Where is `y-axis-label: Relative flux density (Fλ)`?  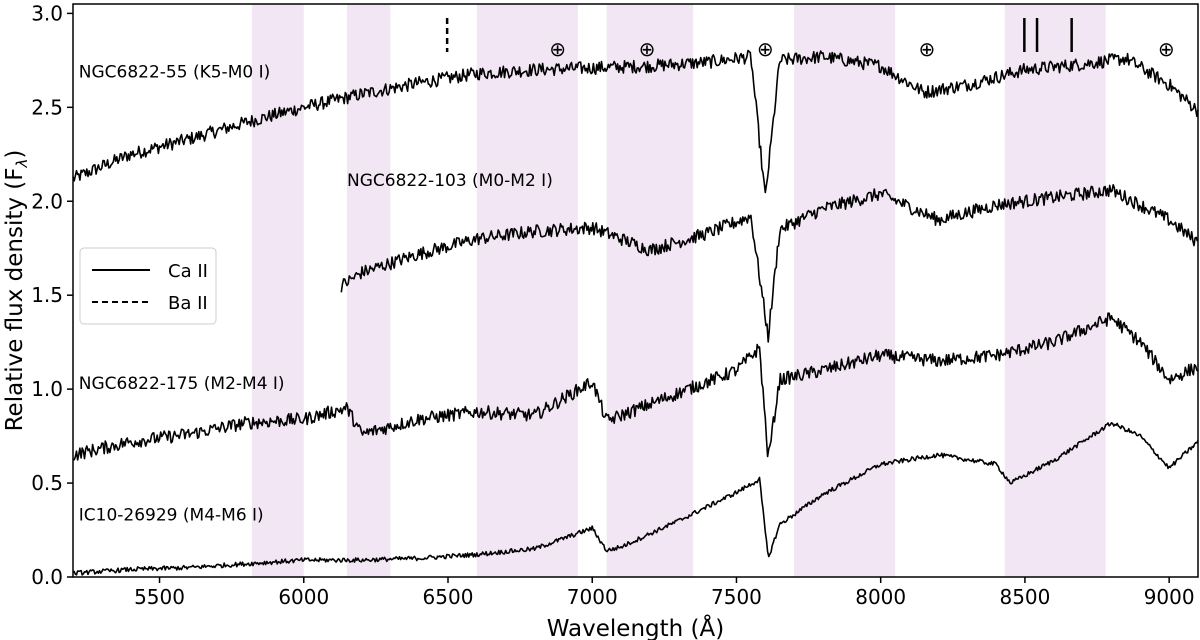
y-axis-label: Relative flux density (Fλ) is located at coordinates (16, 291).